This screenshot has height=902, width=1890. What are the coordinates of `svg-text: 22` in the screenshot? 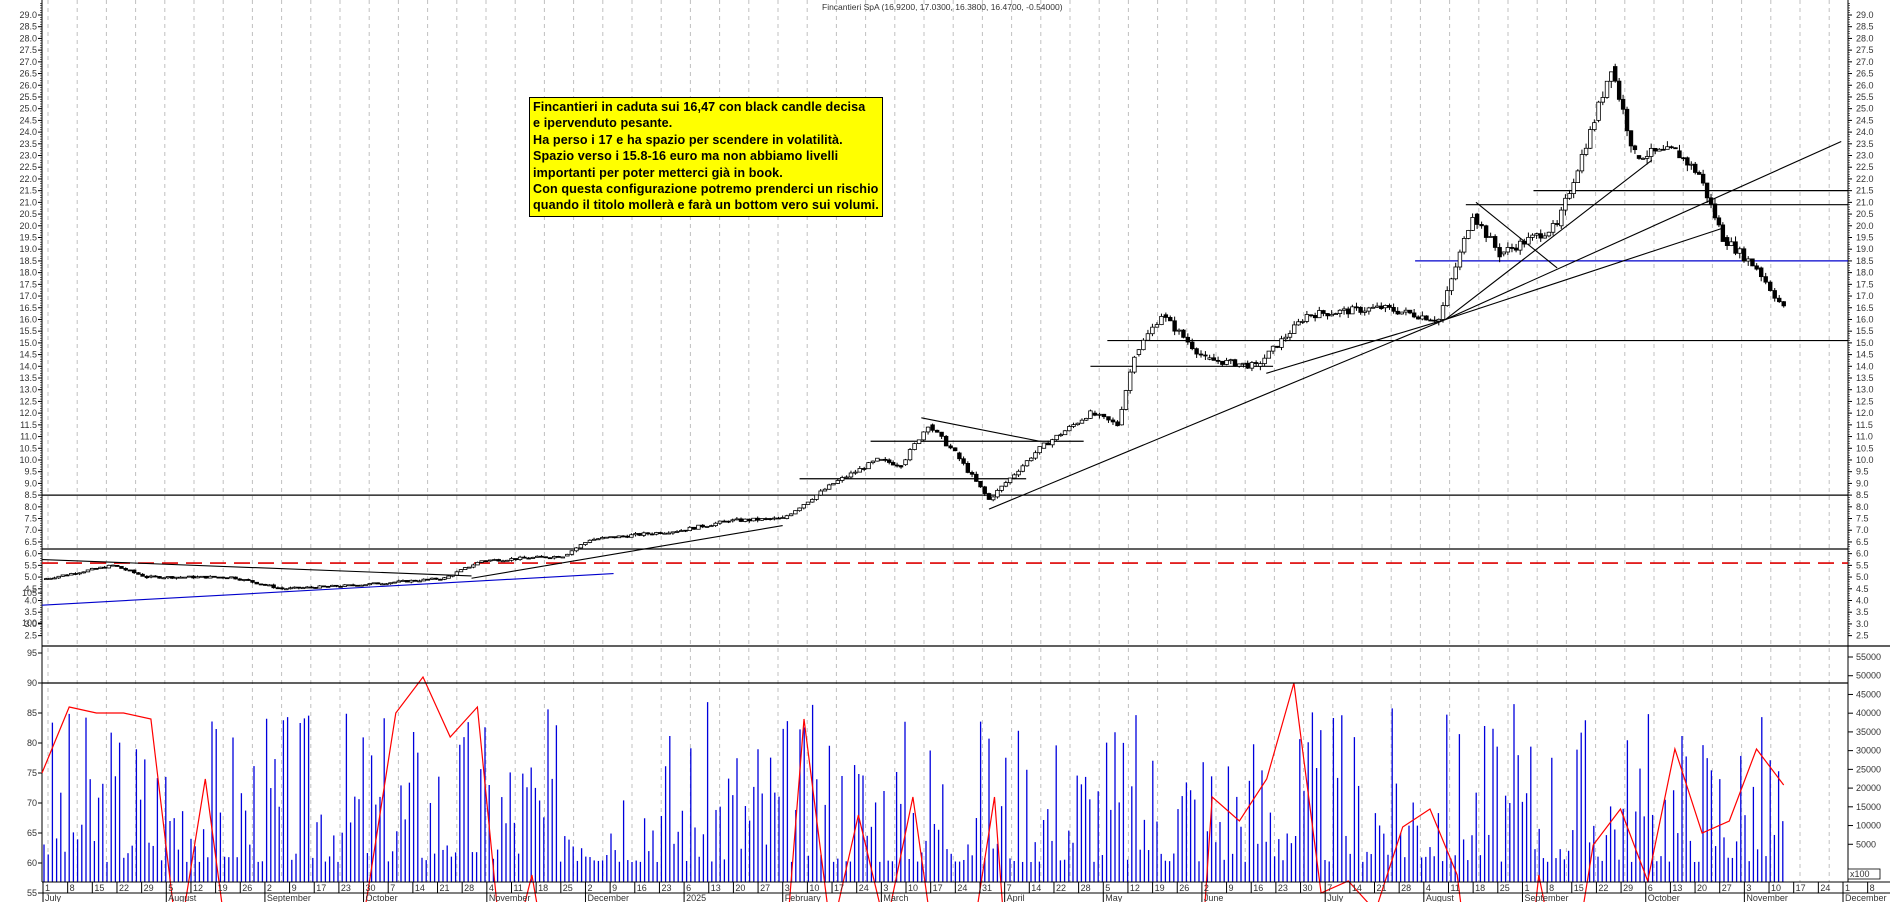 It's located at (1061, 888).